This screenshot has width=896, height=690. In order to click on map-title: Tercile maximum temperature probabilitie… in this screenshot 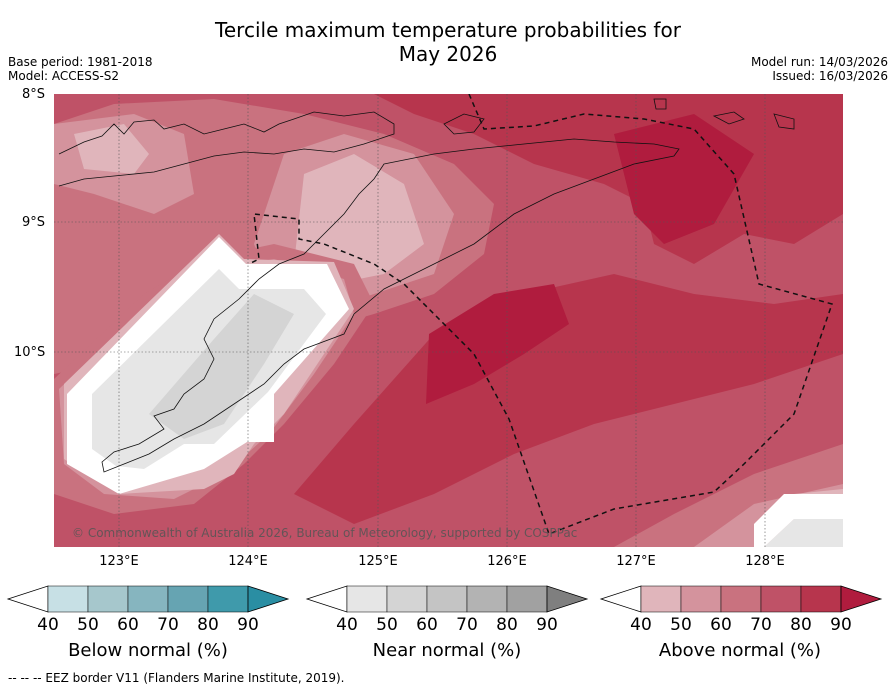, I will do `click(448, 42)`.